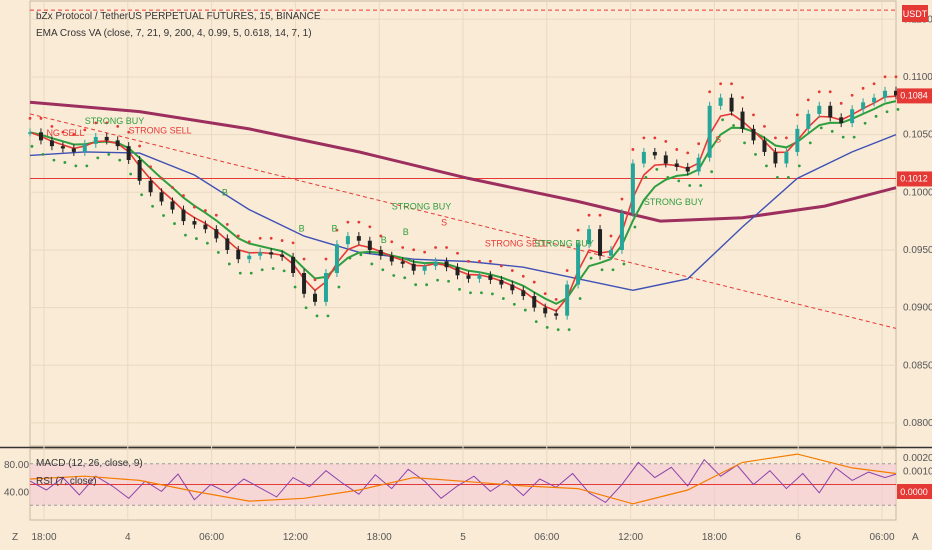  Describe the element at coordinates (15, 537) in the screenshot. I see `zoom-icon: Z` at that location.